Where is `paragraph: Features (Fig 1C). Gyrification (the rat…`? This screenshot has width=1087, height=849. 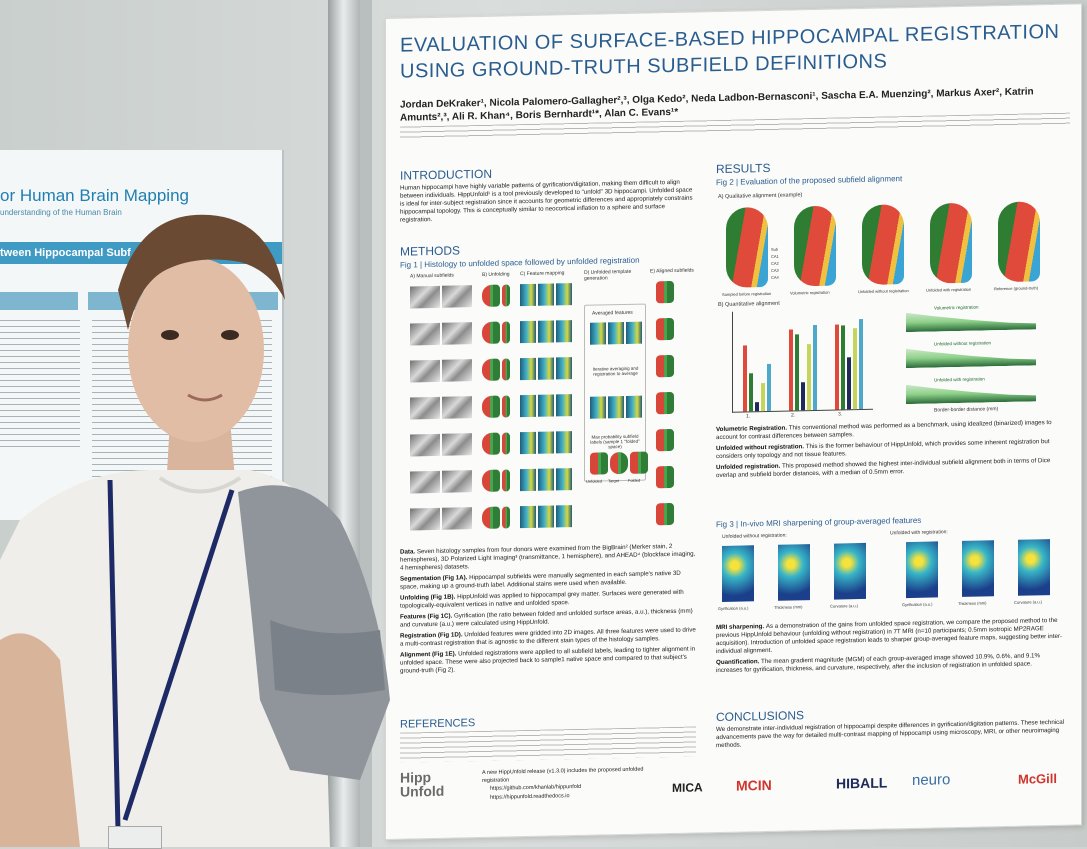 paragraph: Features (Fig 1C). Gyrification (the rat… is located at coordinates (549, 618).